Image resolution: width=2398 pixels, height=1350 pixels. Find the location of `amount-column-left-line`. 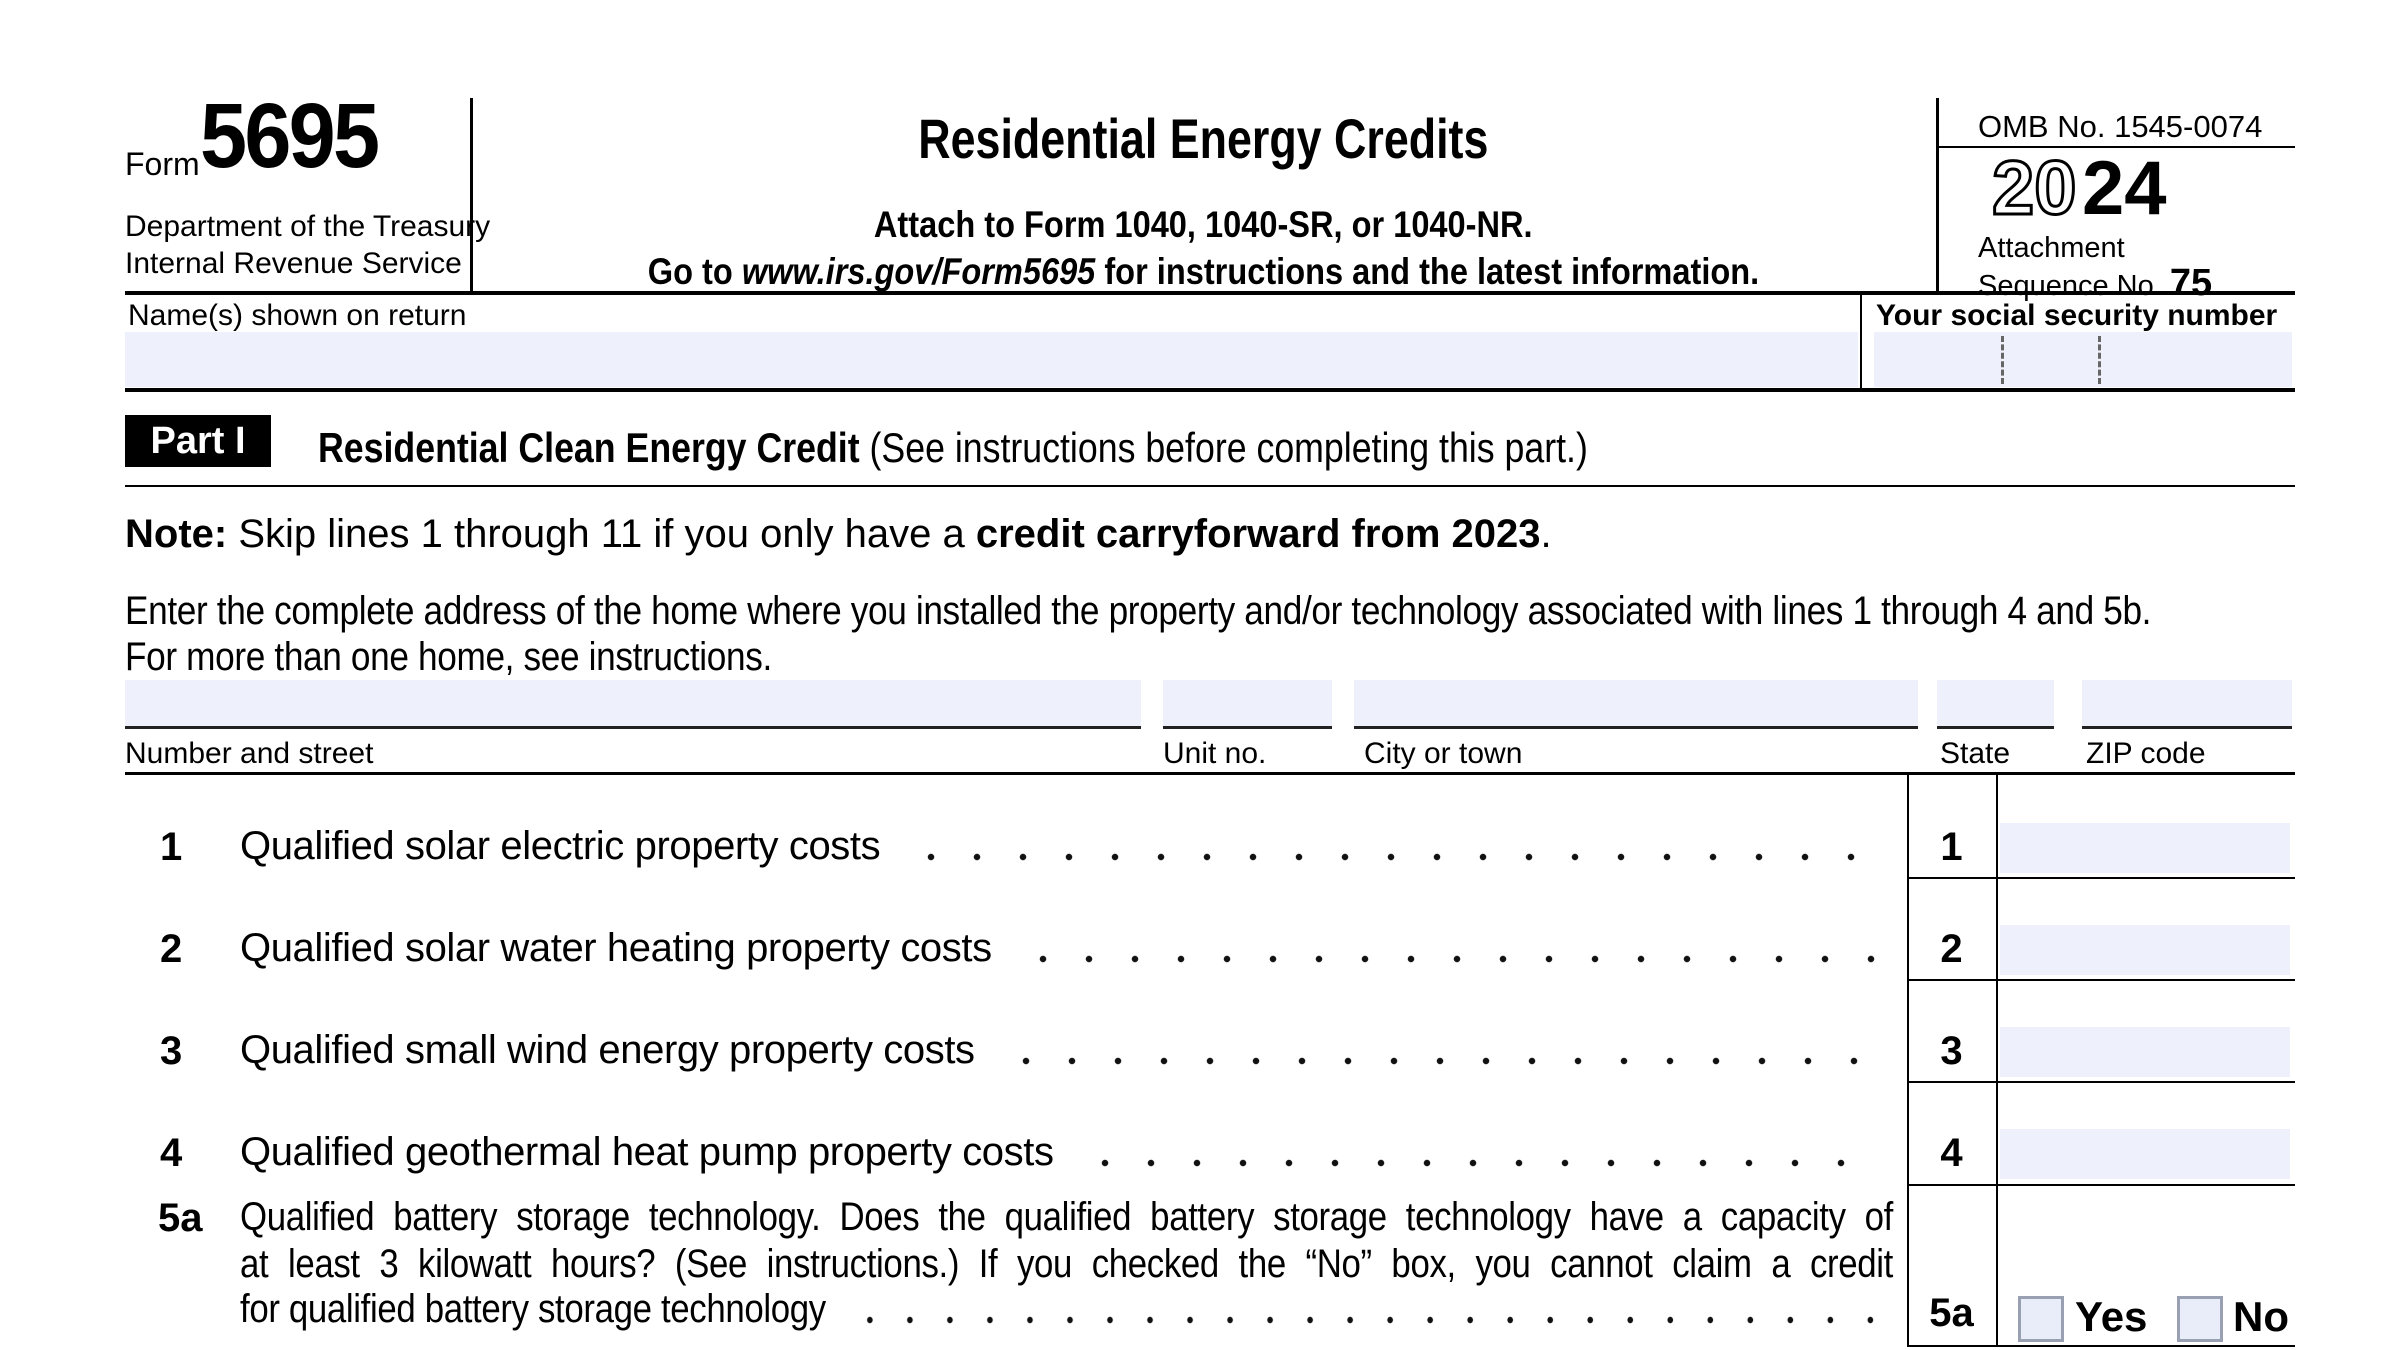

amount-column-left-line is located at coordinates (1908, 1059).